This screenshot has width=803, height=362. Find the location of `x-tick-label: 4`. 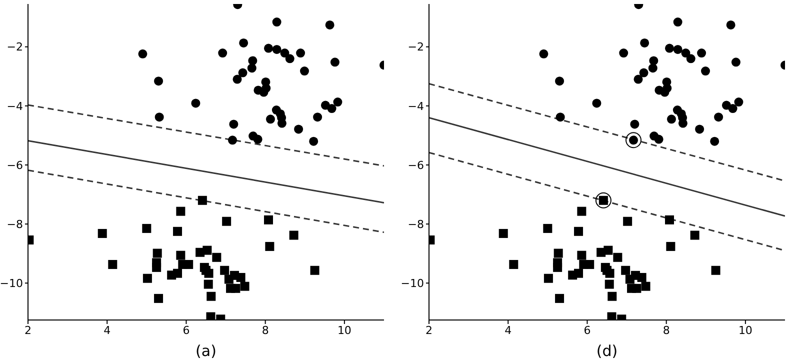

x-tick-label: 4 is located at coordinates (107, 330).